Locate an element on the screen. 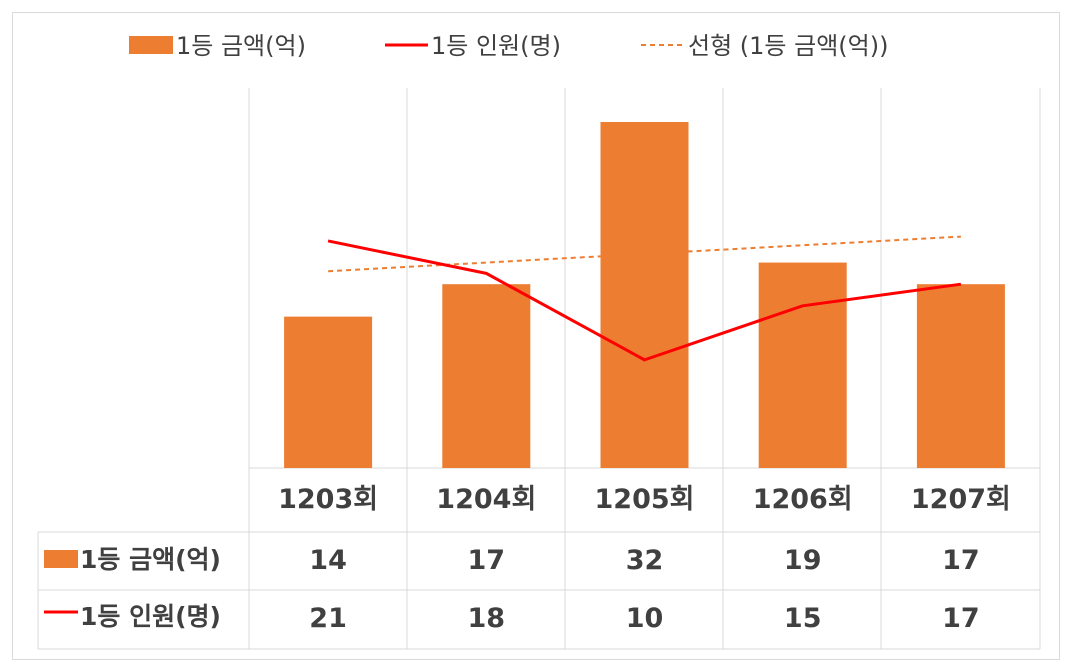  table-row-label: 1등 금액(억) is located at coordinates (150, 559).